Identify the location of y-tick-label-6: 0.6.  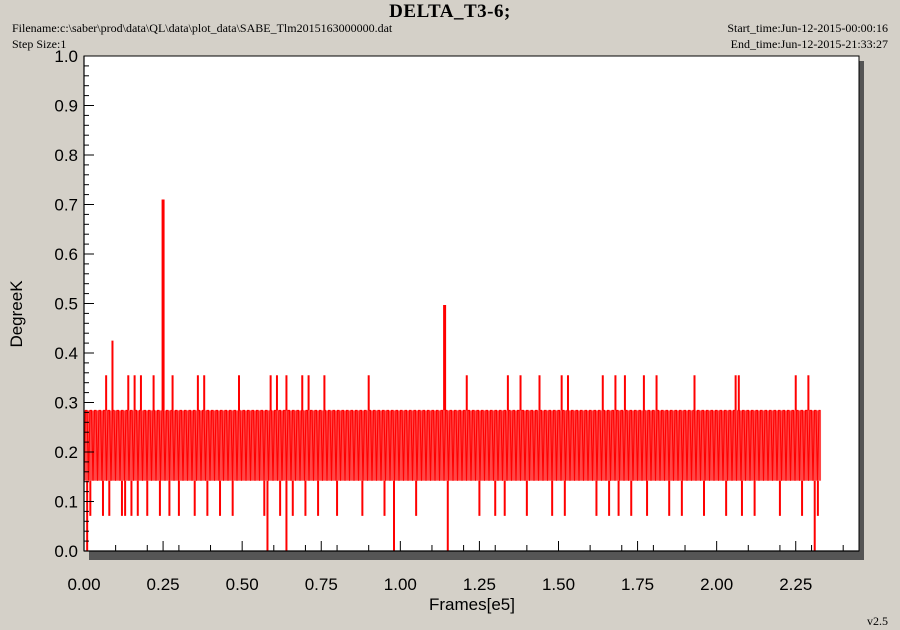
(66, 254).